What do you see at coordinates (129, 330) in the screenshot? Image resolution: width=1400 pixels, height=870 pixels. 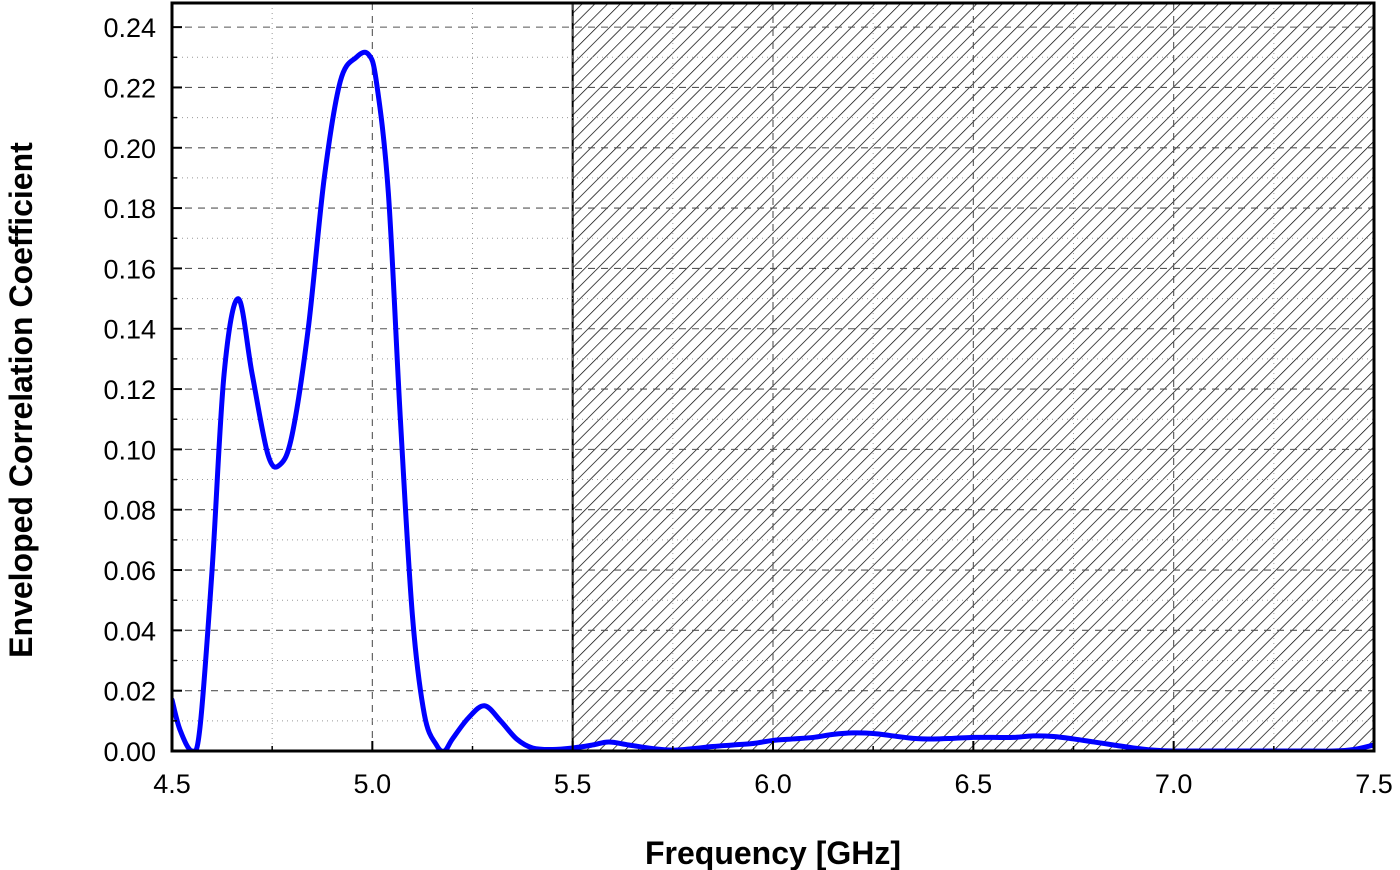 I see `y-tick-label: 0.14` at bounding box center [129, 330].